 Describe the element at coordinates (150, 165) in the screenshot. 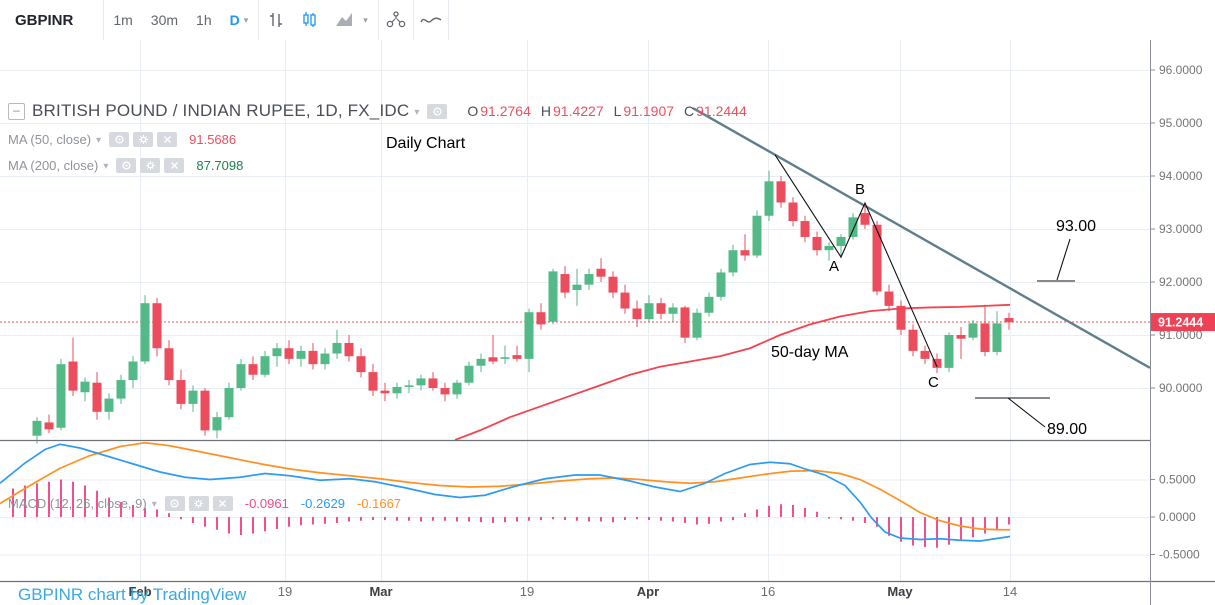

I see `ma200-settings-button` at that location.